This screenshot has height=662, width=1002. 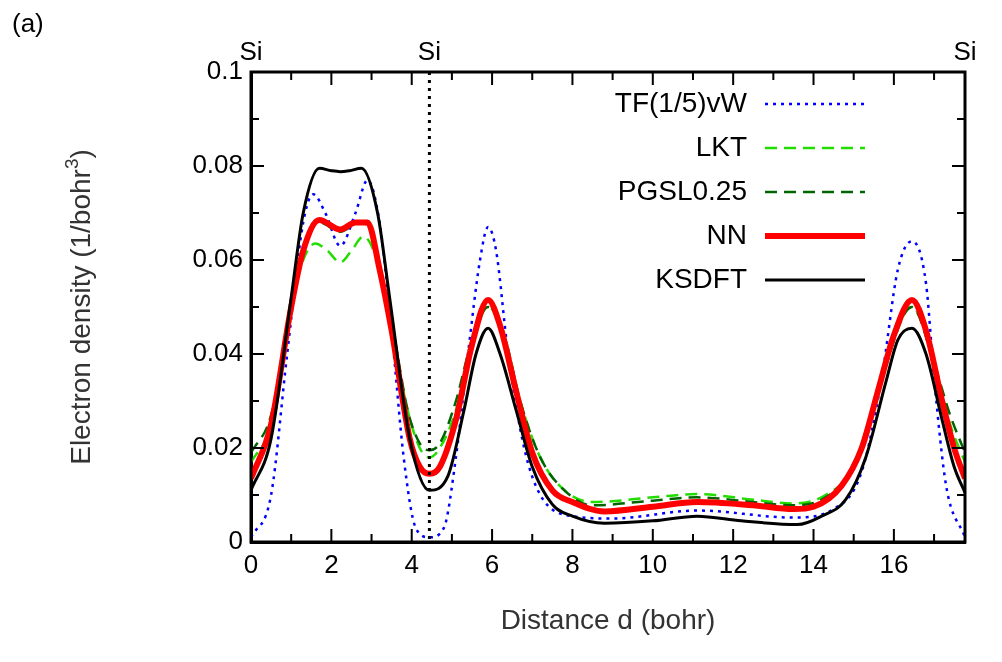 What do you see at coordinates (217, 446) in the screenshot?
I see `y-tick-label: 0.02` at bounding box center [217, 446].